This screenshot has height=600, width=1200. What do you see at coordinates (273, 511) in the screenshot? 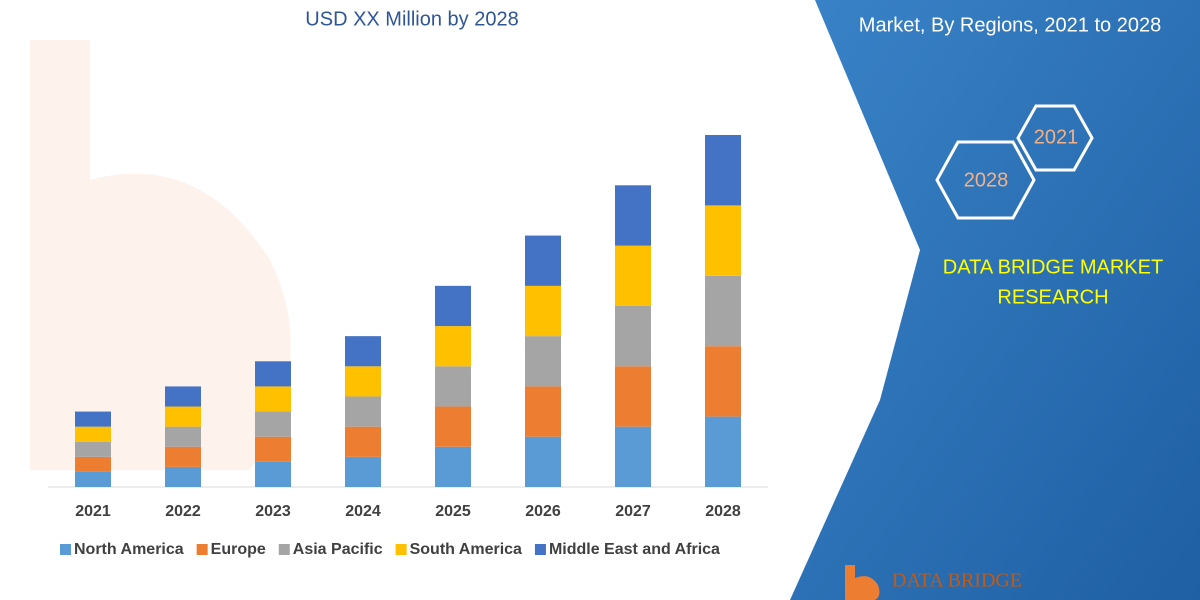
I see `x-tick-label: 2023` at bounding box center [273, 511].